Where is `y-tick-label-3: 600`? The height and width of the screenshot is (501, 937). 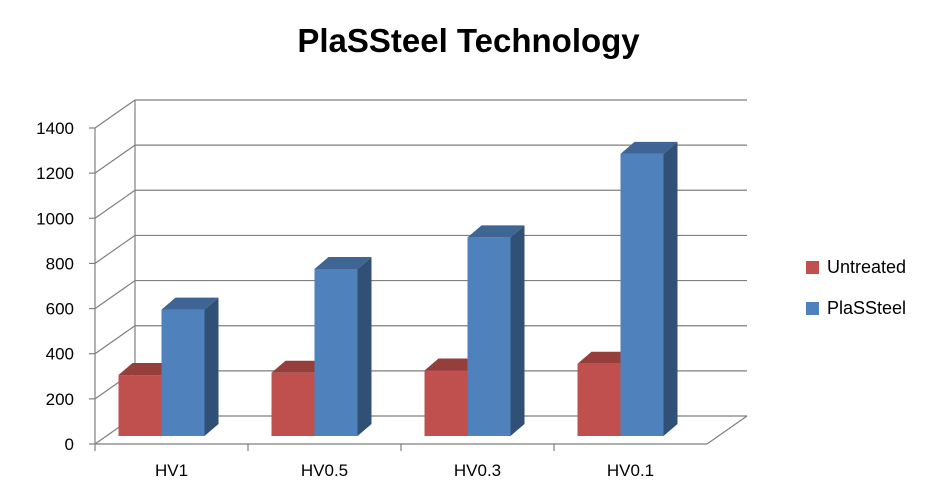 y-tick-label-3: 600 is located at coordinates (60, 309).